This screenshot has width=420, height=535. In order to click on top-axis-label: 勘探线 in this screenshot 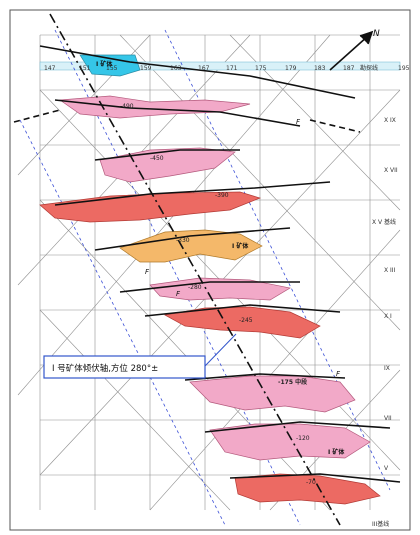, I will do `click(369, 68)`.